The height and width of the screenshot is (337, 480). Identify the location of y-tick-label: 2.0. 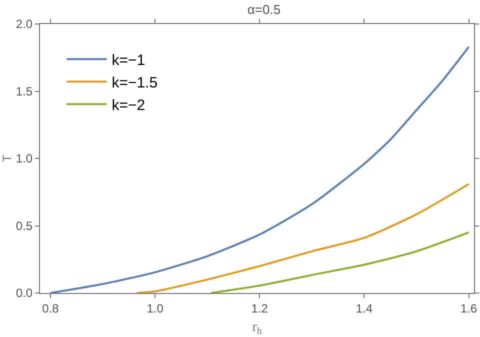
(24, 24).